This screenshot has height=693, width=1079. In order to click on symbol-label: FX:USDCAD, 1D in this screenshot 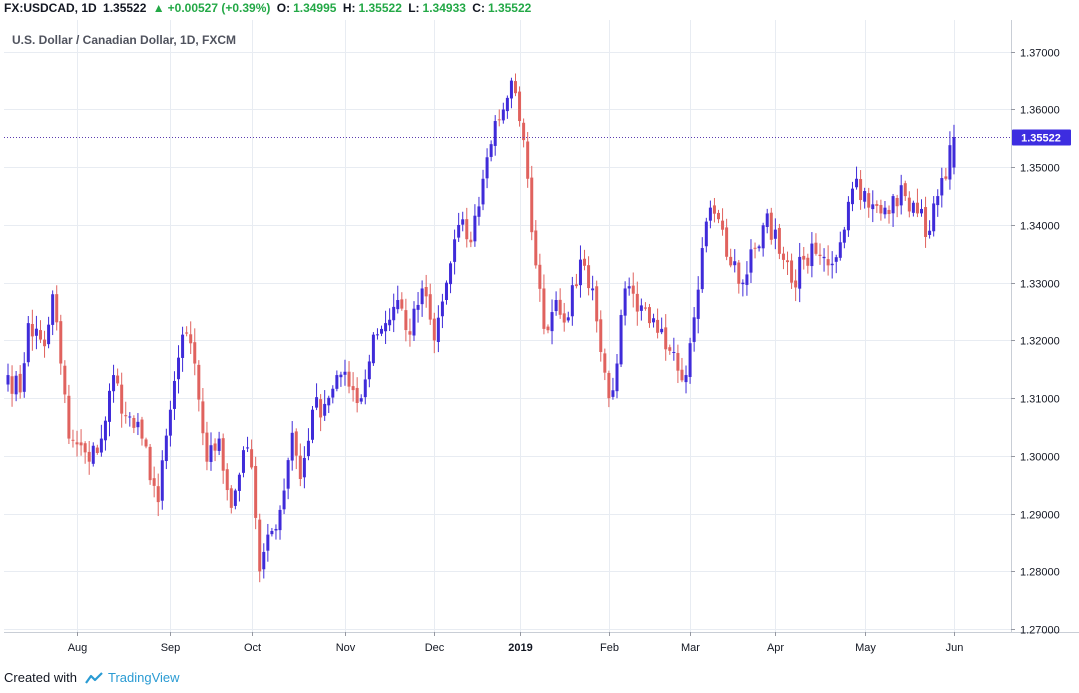, I will do `click(50, 8)`.